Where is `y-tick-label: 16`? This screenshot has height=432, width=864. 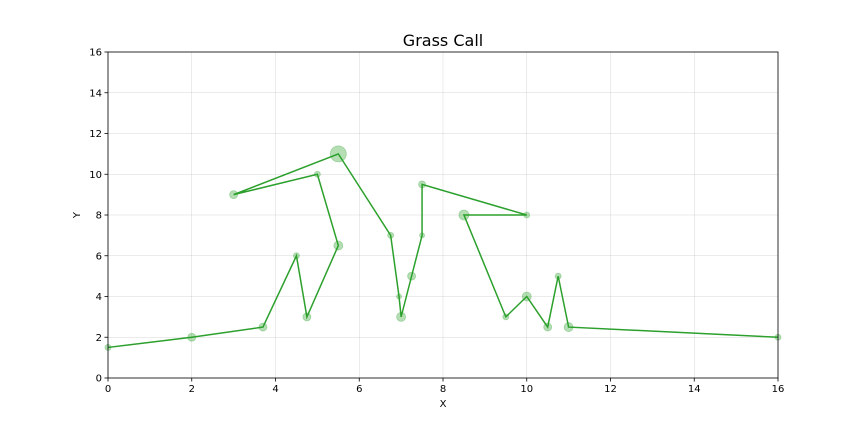 y-tick-label: 16 is located at coordinates (95, 53).